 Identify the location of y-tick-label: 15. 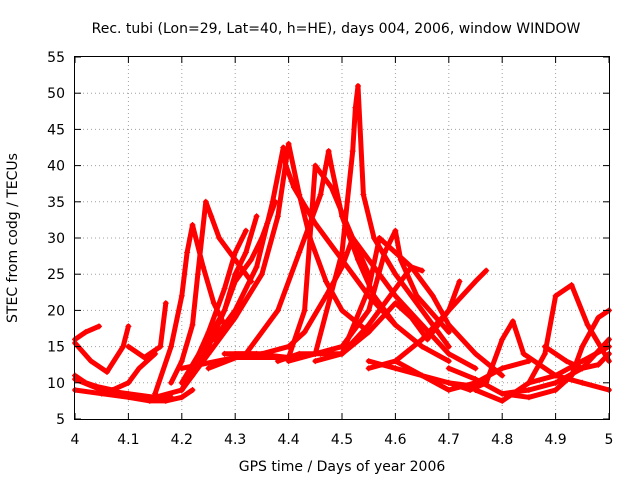
(56, 348).